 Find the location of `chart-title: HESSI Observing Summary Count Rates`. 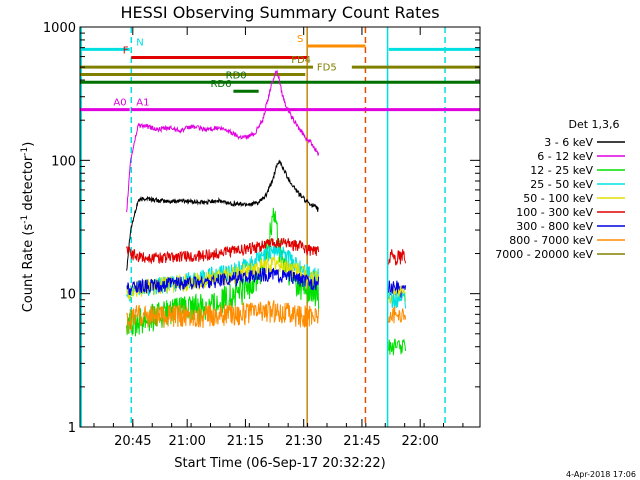

chart-title: HESSI Observing Summary Count Rates is located at coordinates (279, 12).